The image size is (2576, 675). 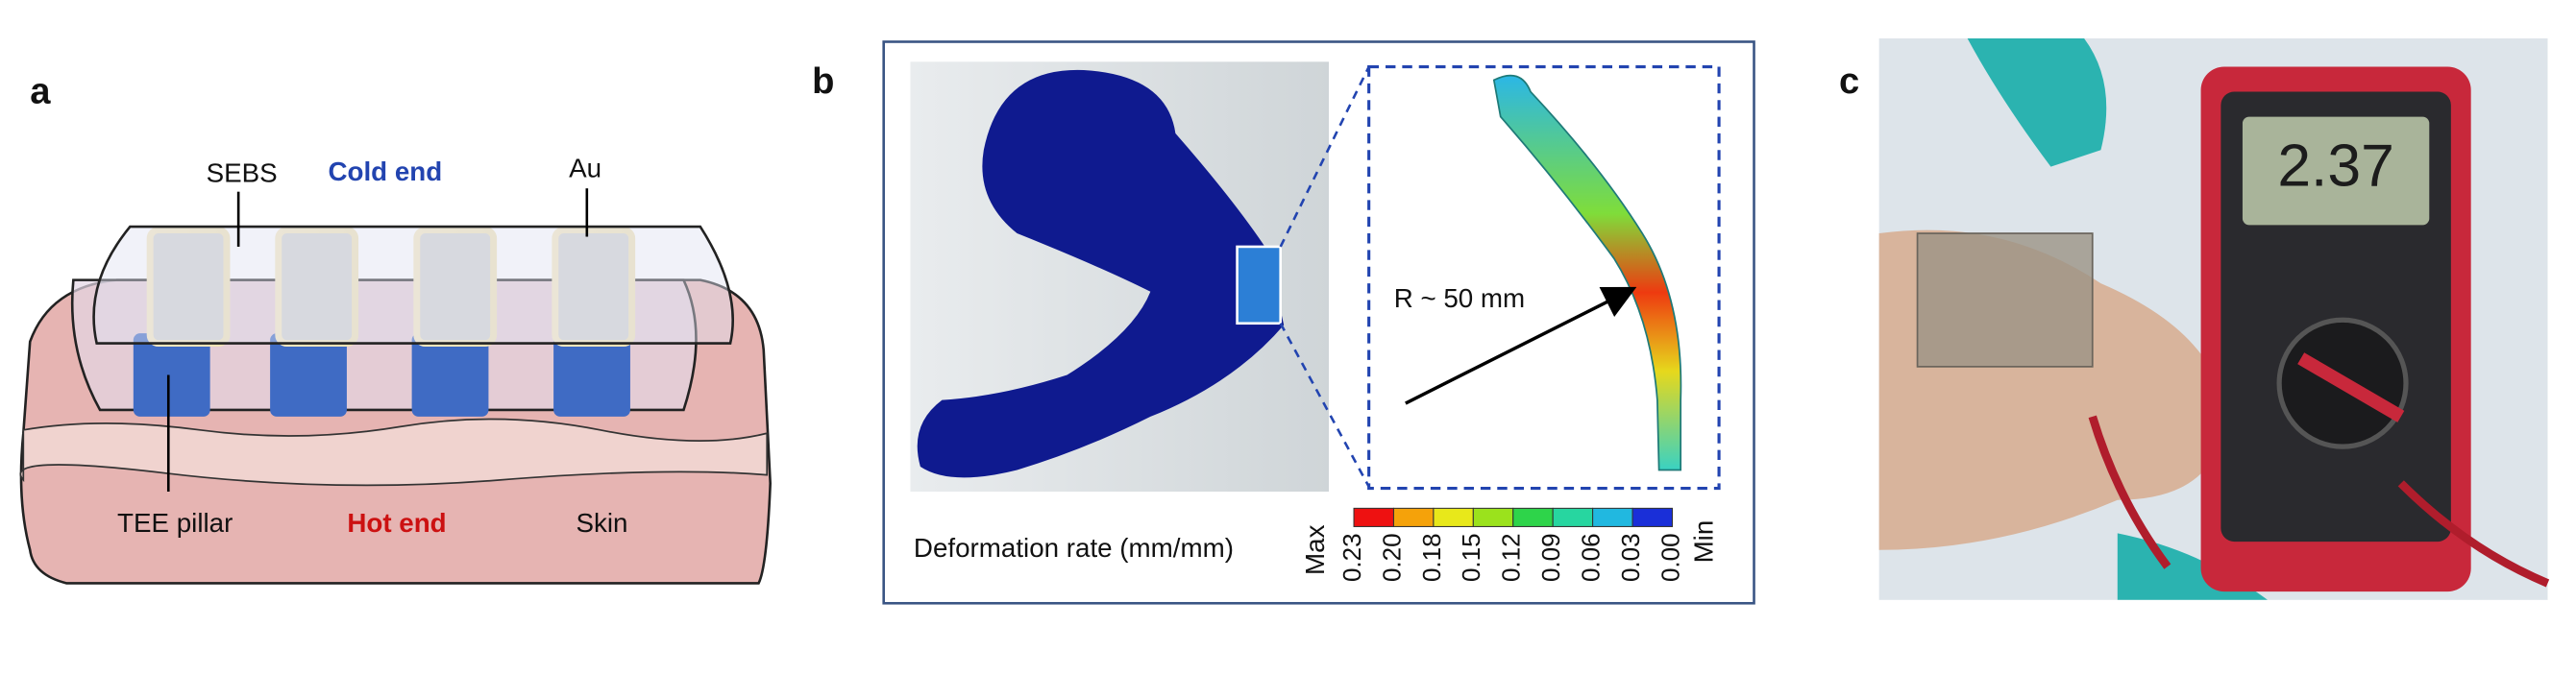 I want to click on panel-label: a, so click(x=40, y=90).